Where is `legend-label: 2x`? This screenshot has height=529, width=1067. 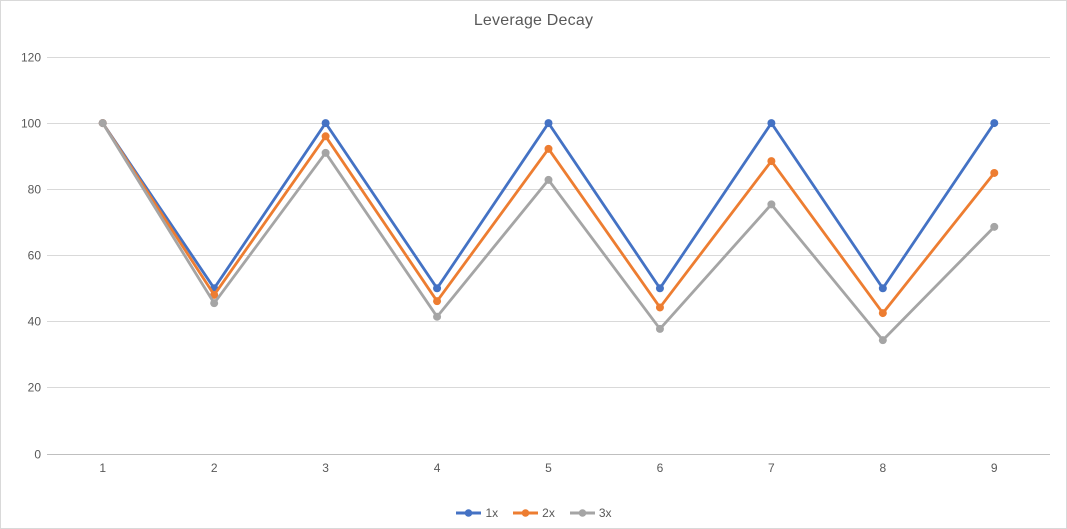
legend-label: 2x is located at coordinates (548, 513).